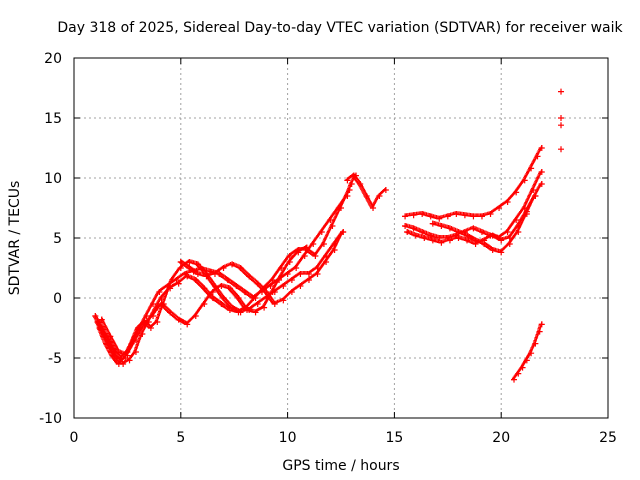 The height and width of the screenshot is (480, 640). I want to click on y-tick-label: 15, so click(53, 119).